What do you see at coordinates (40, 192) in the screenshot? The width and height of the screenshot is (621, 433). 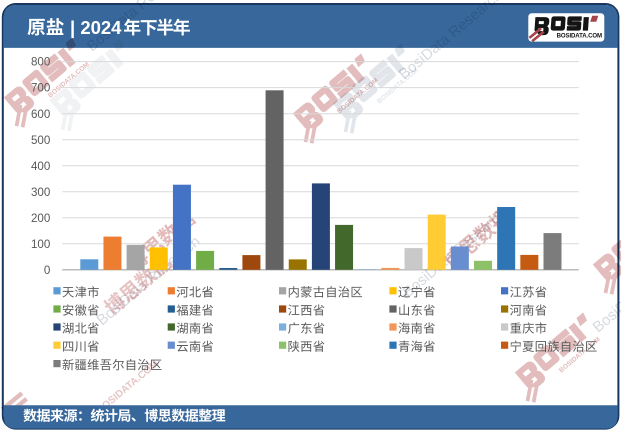 I see `svg-text: 300` at bounding box center [40, 192].